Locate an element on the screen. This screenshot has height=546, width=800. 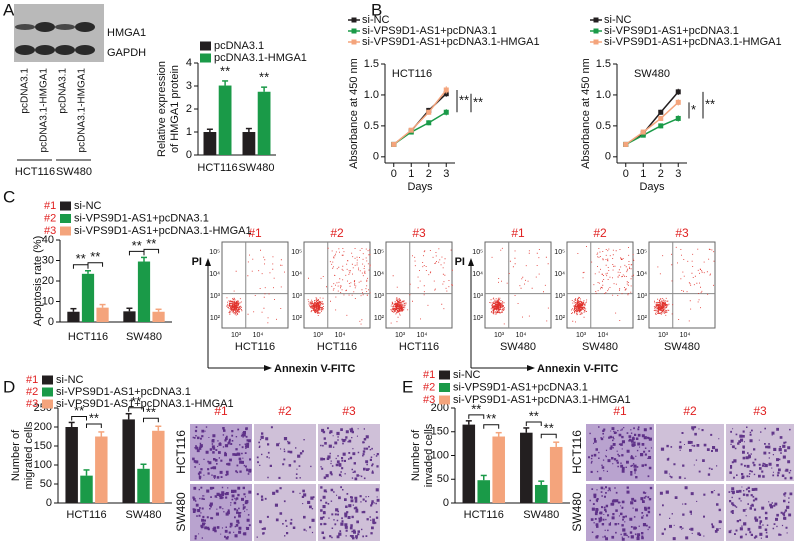
micrograph-row: HCT116 is located at coordinates (181, 452).